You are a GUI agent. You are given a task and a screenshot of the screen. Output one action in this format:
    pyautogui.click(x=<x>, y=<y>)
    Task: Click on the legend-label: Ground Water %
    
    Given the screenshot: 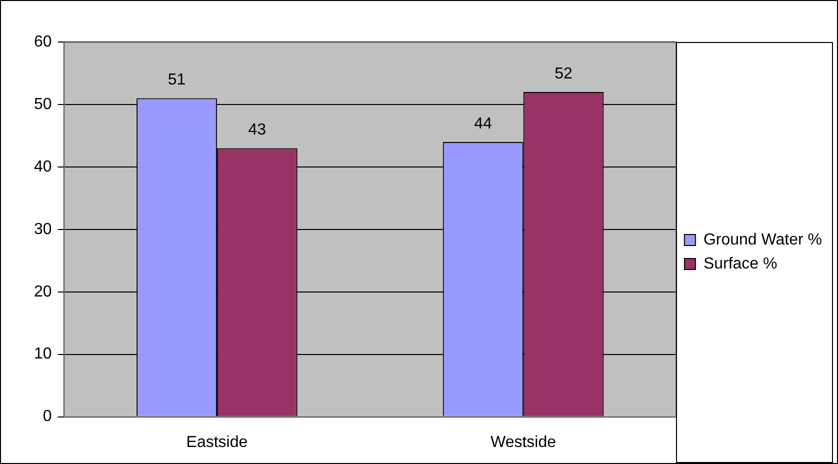 What is the action you would take?
    pyautogui.click(x=762, y=239)
    